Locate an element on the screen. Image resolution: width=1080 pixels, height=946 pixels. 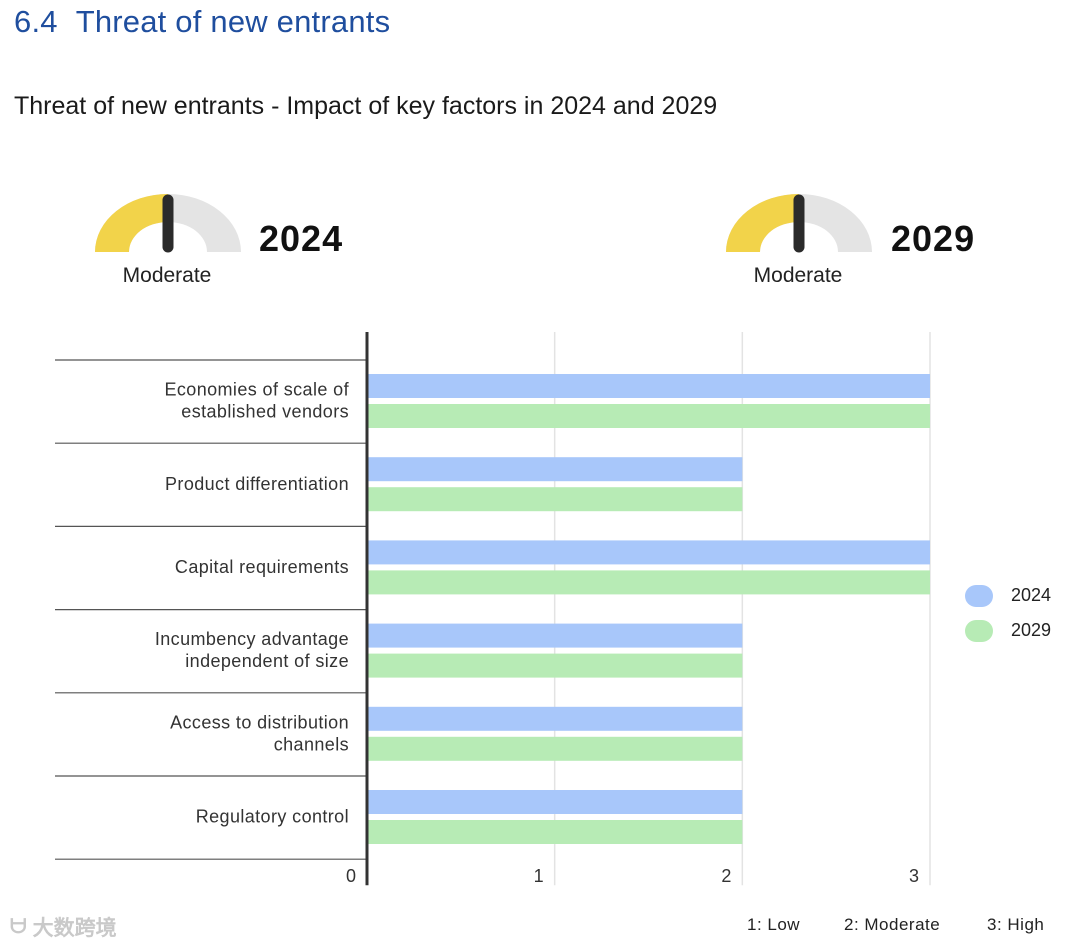
x-tick-label-0: 0 is located at coordinates (351, 876).